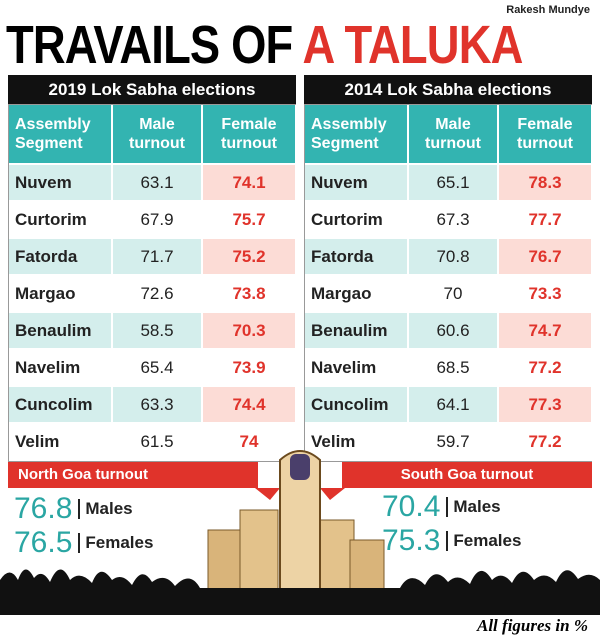 Image resolution: width=600 pixels, height=644 pixels. What do you see at coordinates (158, 257) in the screenshot?
I see `table-cell: 71.7` at bounding box center [158, 257].